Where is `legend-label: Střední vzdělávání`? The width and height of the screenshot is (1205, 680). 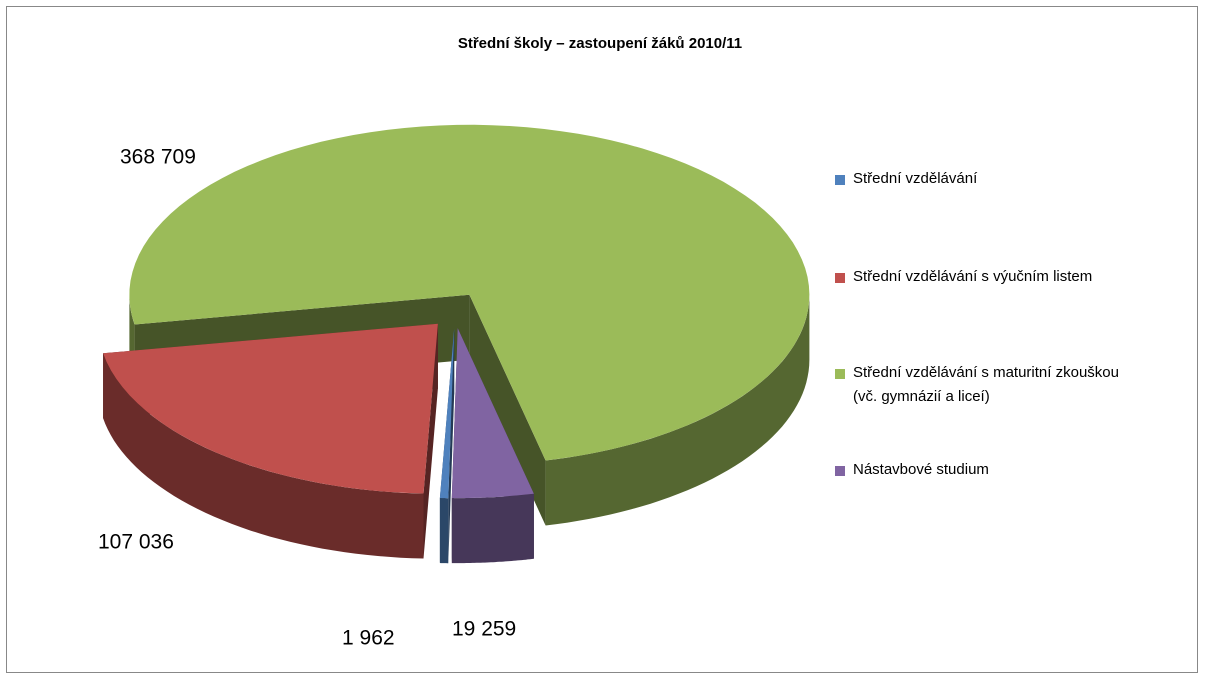 legend-label: Střední vzdělávání is located at coordinates (915, 178).